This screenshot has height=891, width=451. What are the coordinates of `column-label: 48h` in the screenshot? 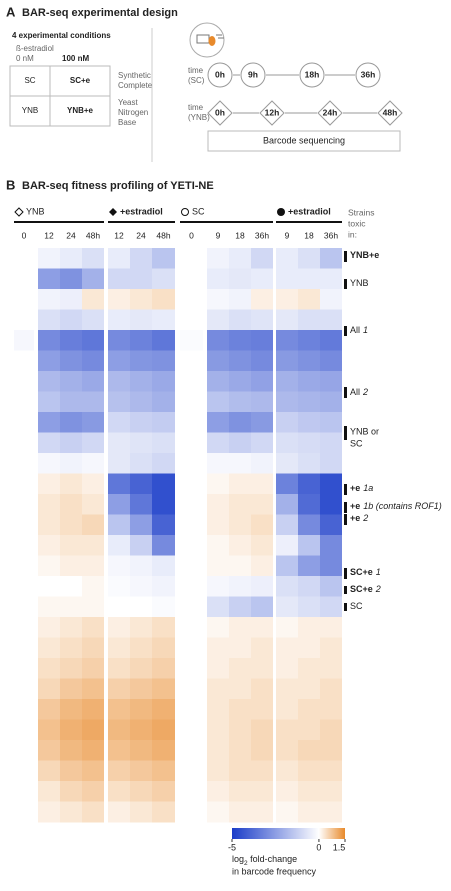 It's located at (93, 235).